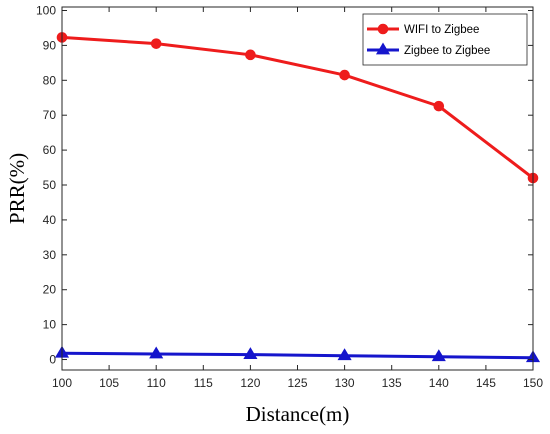  Describe the element at coordinates (50, 185) in the screenshot. I see `y-tick-label: 50` at that location.